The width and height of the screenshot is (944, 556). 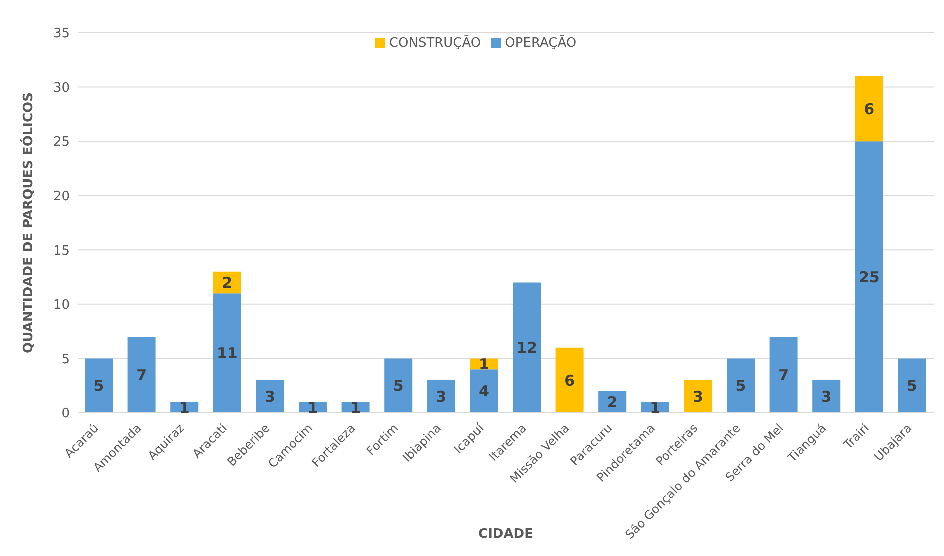 I want to click on y-tick-label: 15, so click(x=61, y=251).